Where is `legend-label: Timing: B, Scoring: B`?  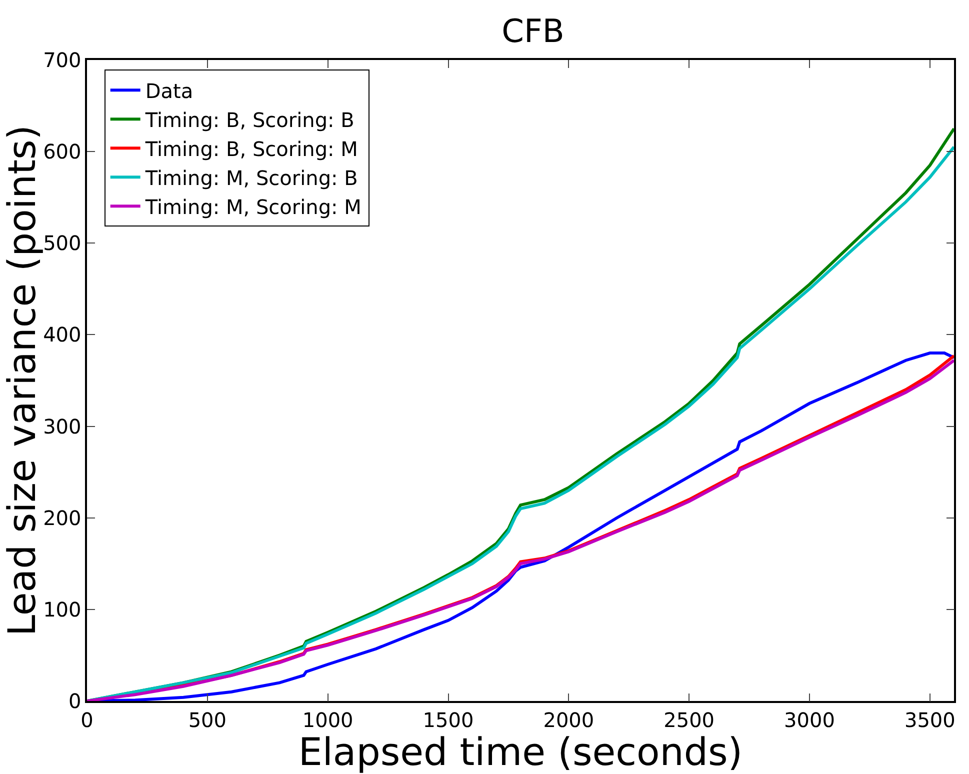 legend-label: Timing: B, Scoring: B is located at coordinates (249, 120).